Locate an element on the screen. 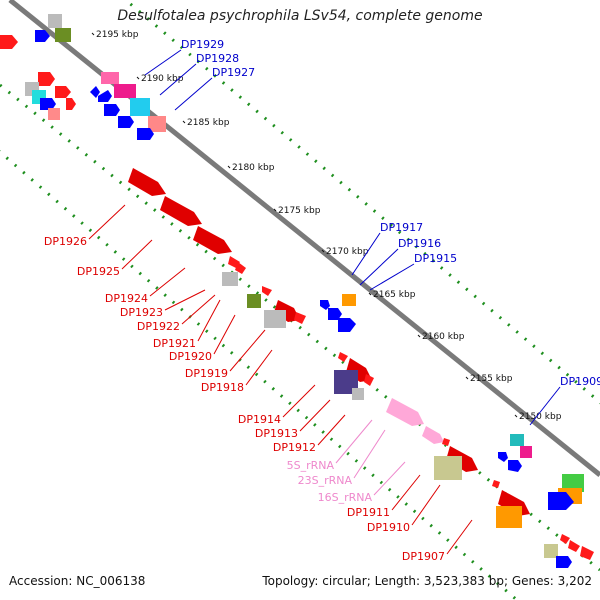 This screenshot has width=600, height=600. gene-label-minus: DP1920 is located at coordinates (190, 356).